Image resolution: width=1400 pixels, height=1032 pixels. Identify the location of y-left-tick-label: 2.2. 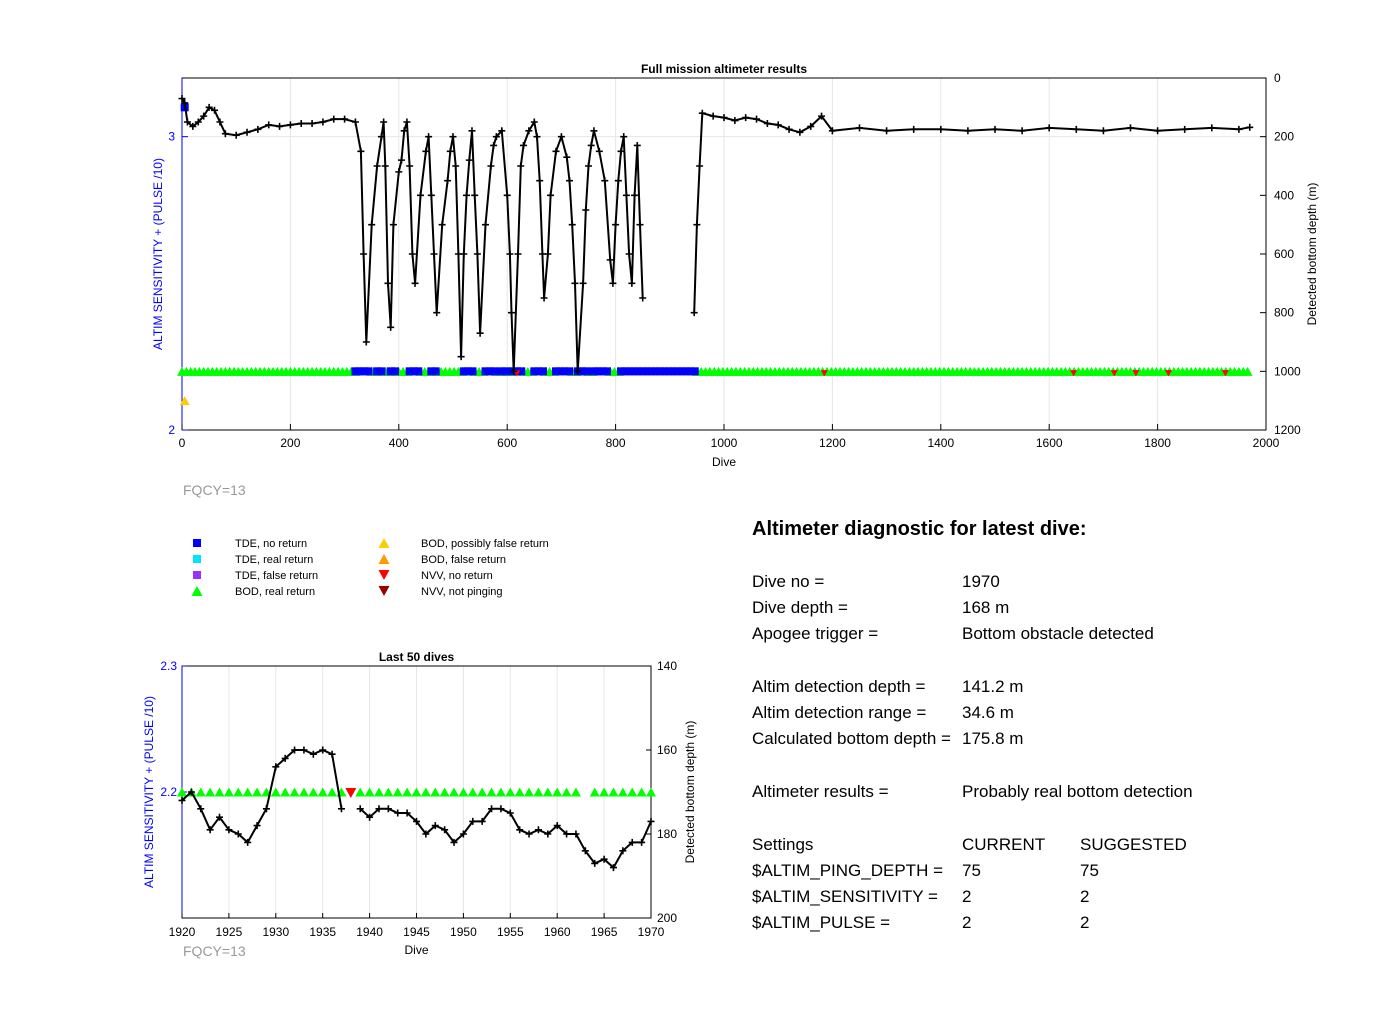
(168, 792).